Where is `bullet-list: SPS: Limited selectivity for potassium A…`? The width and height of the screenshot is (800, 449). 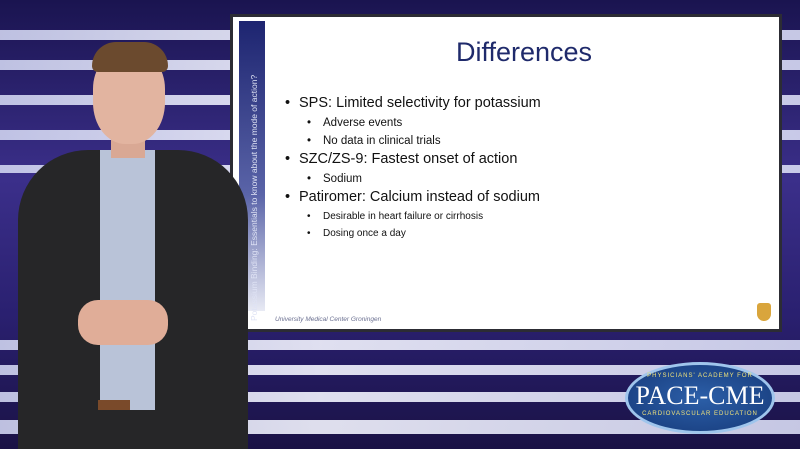 bullet-list: SPS: Limited selectivity for potassium A… is located at coordinates (413, 165).